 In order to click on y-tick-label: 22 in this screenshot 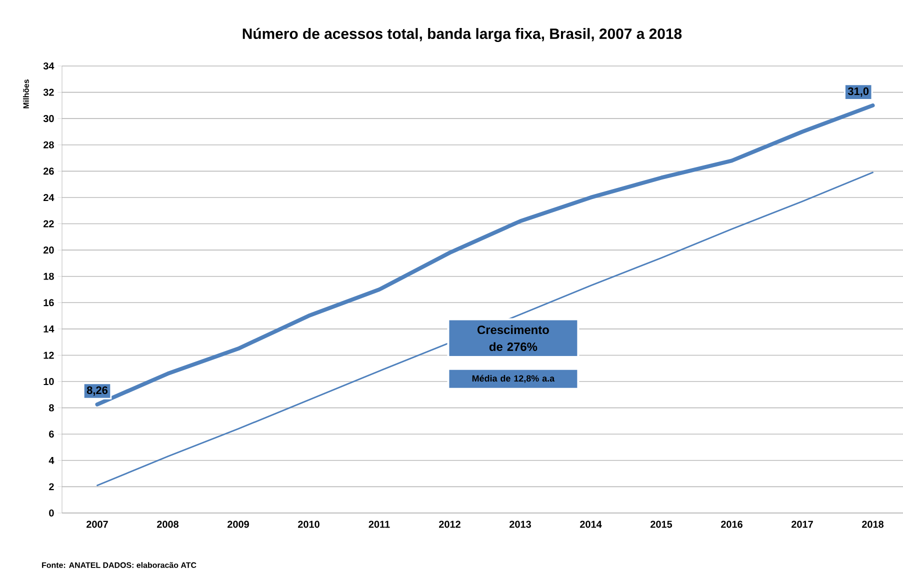, I will do `click(48, 224)`.